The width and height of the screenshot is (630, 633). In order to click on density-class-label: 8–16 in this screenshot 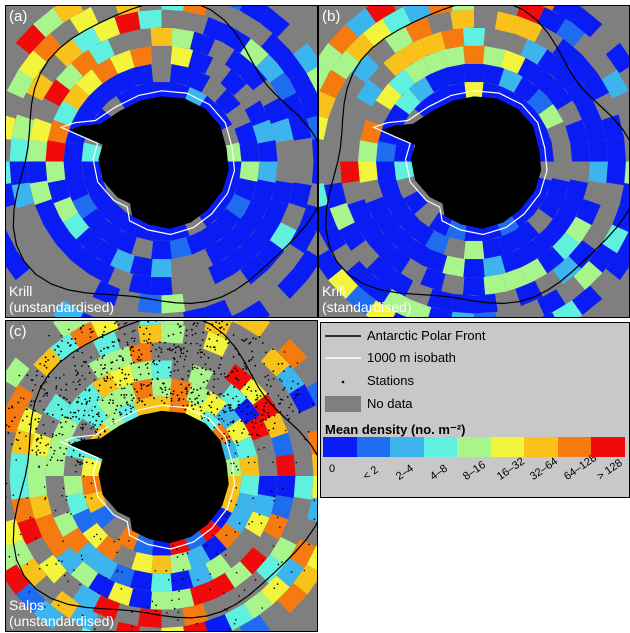, I will do `click(474, 470)`.